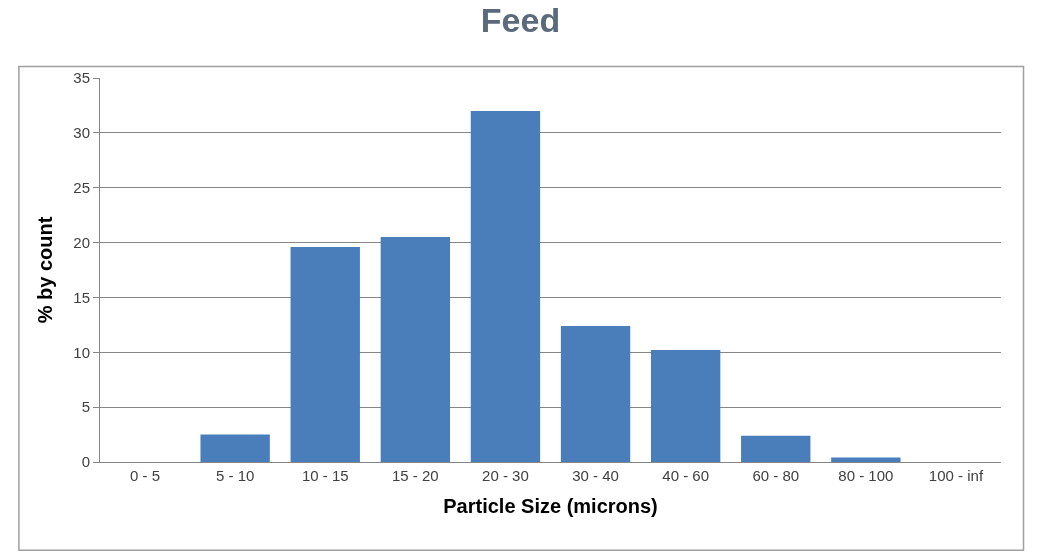 The width and height of the screenshot is (1041, 557). What do you see at coordinates (595, 475) in the screenshot?
I see `x-tick-label: 30 - 40` at bounding box center [595, 475].